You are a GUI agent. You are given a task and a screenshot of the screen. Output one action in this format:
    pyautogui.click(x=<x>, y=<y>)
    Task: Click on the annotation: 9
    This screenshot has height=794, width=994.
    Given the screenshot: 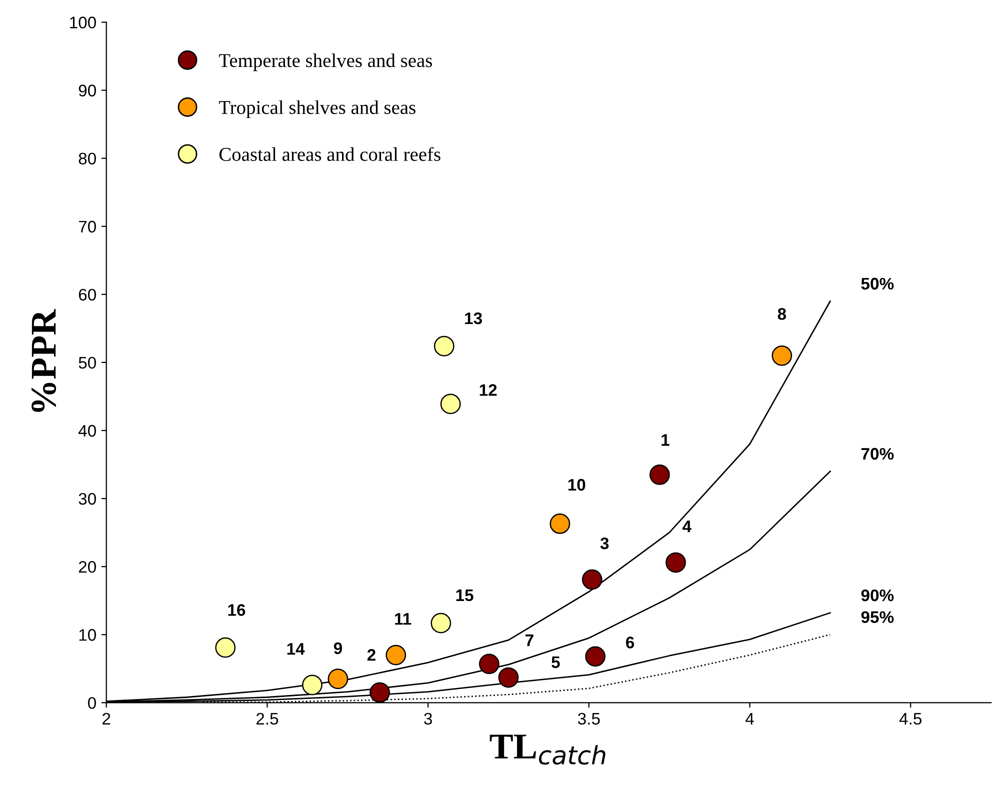 What is the action you would take?
    pyautogui.click(x=338, y=648)
    